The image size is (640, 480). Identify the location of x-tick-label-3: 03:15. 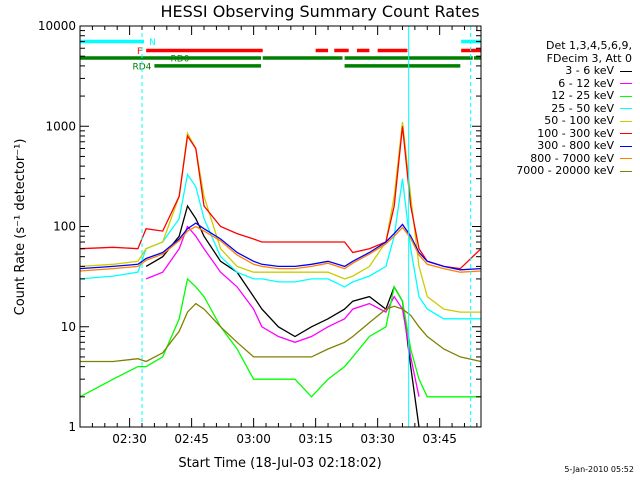
(315, 439).